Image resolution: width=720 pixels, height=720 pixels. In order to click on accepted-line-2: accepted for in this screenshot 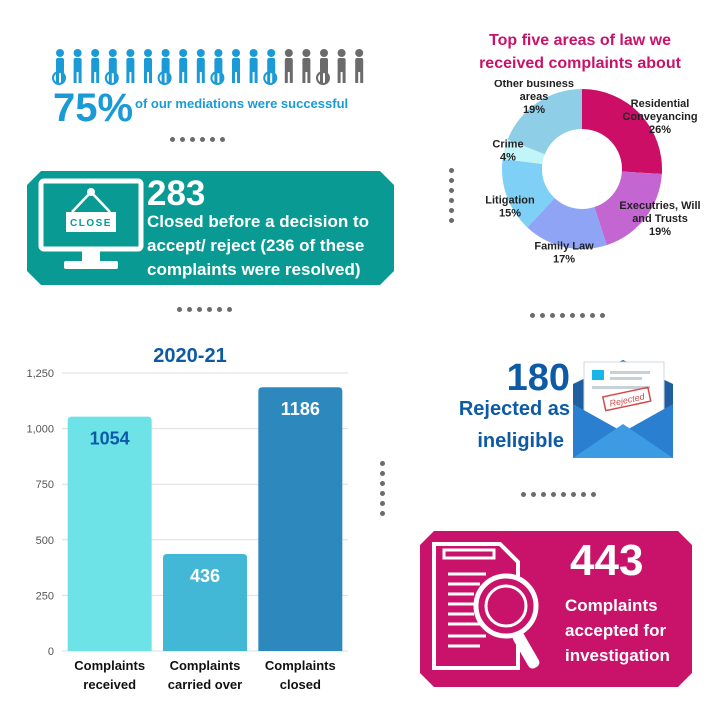, I will do `click(616, 630)`.